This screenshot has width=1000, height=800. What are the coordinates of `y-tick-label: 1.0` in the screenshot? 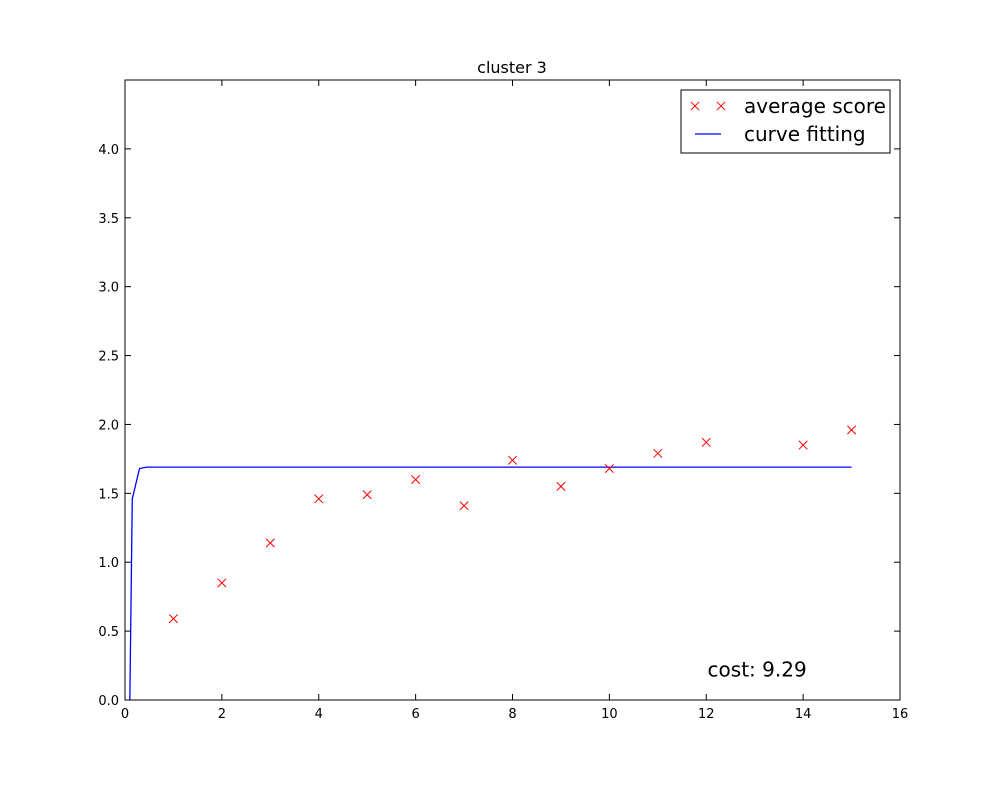 It's located at (108, 563).